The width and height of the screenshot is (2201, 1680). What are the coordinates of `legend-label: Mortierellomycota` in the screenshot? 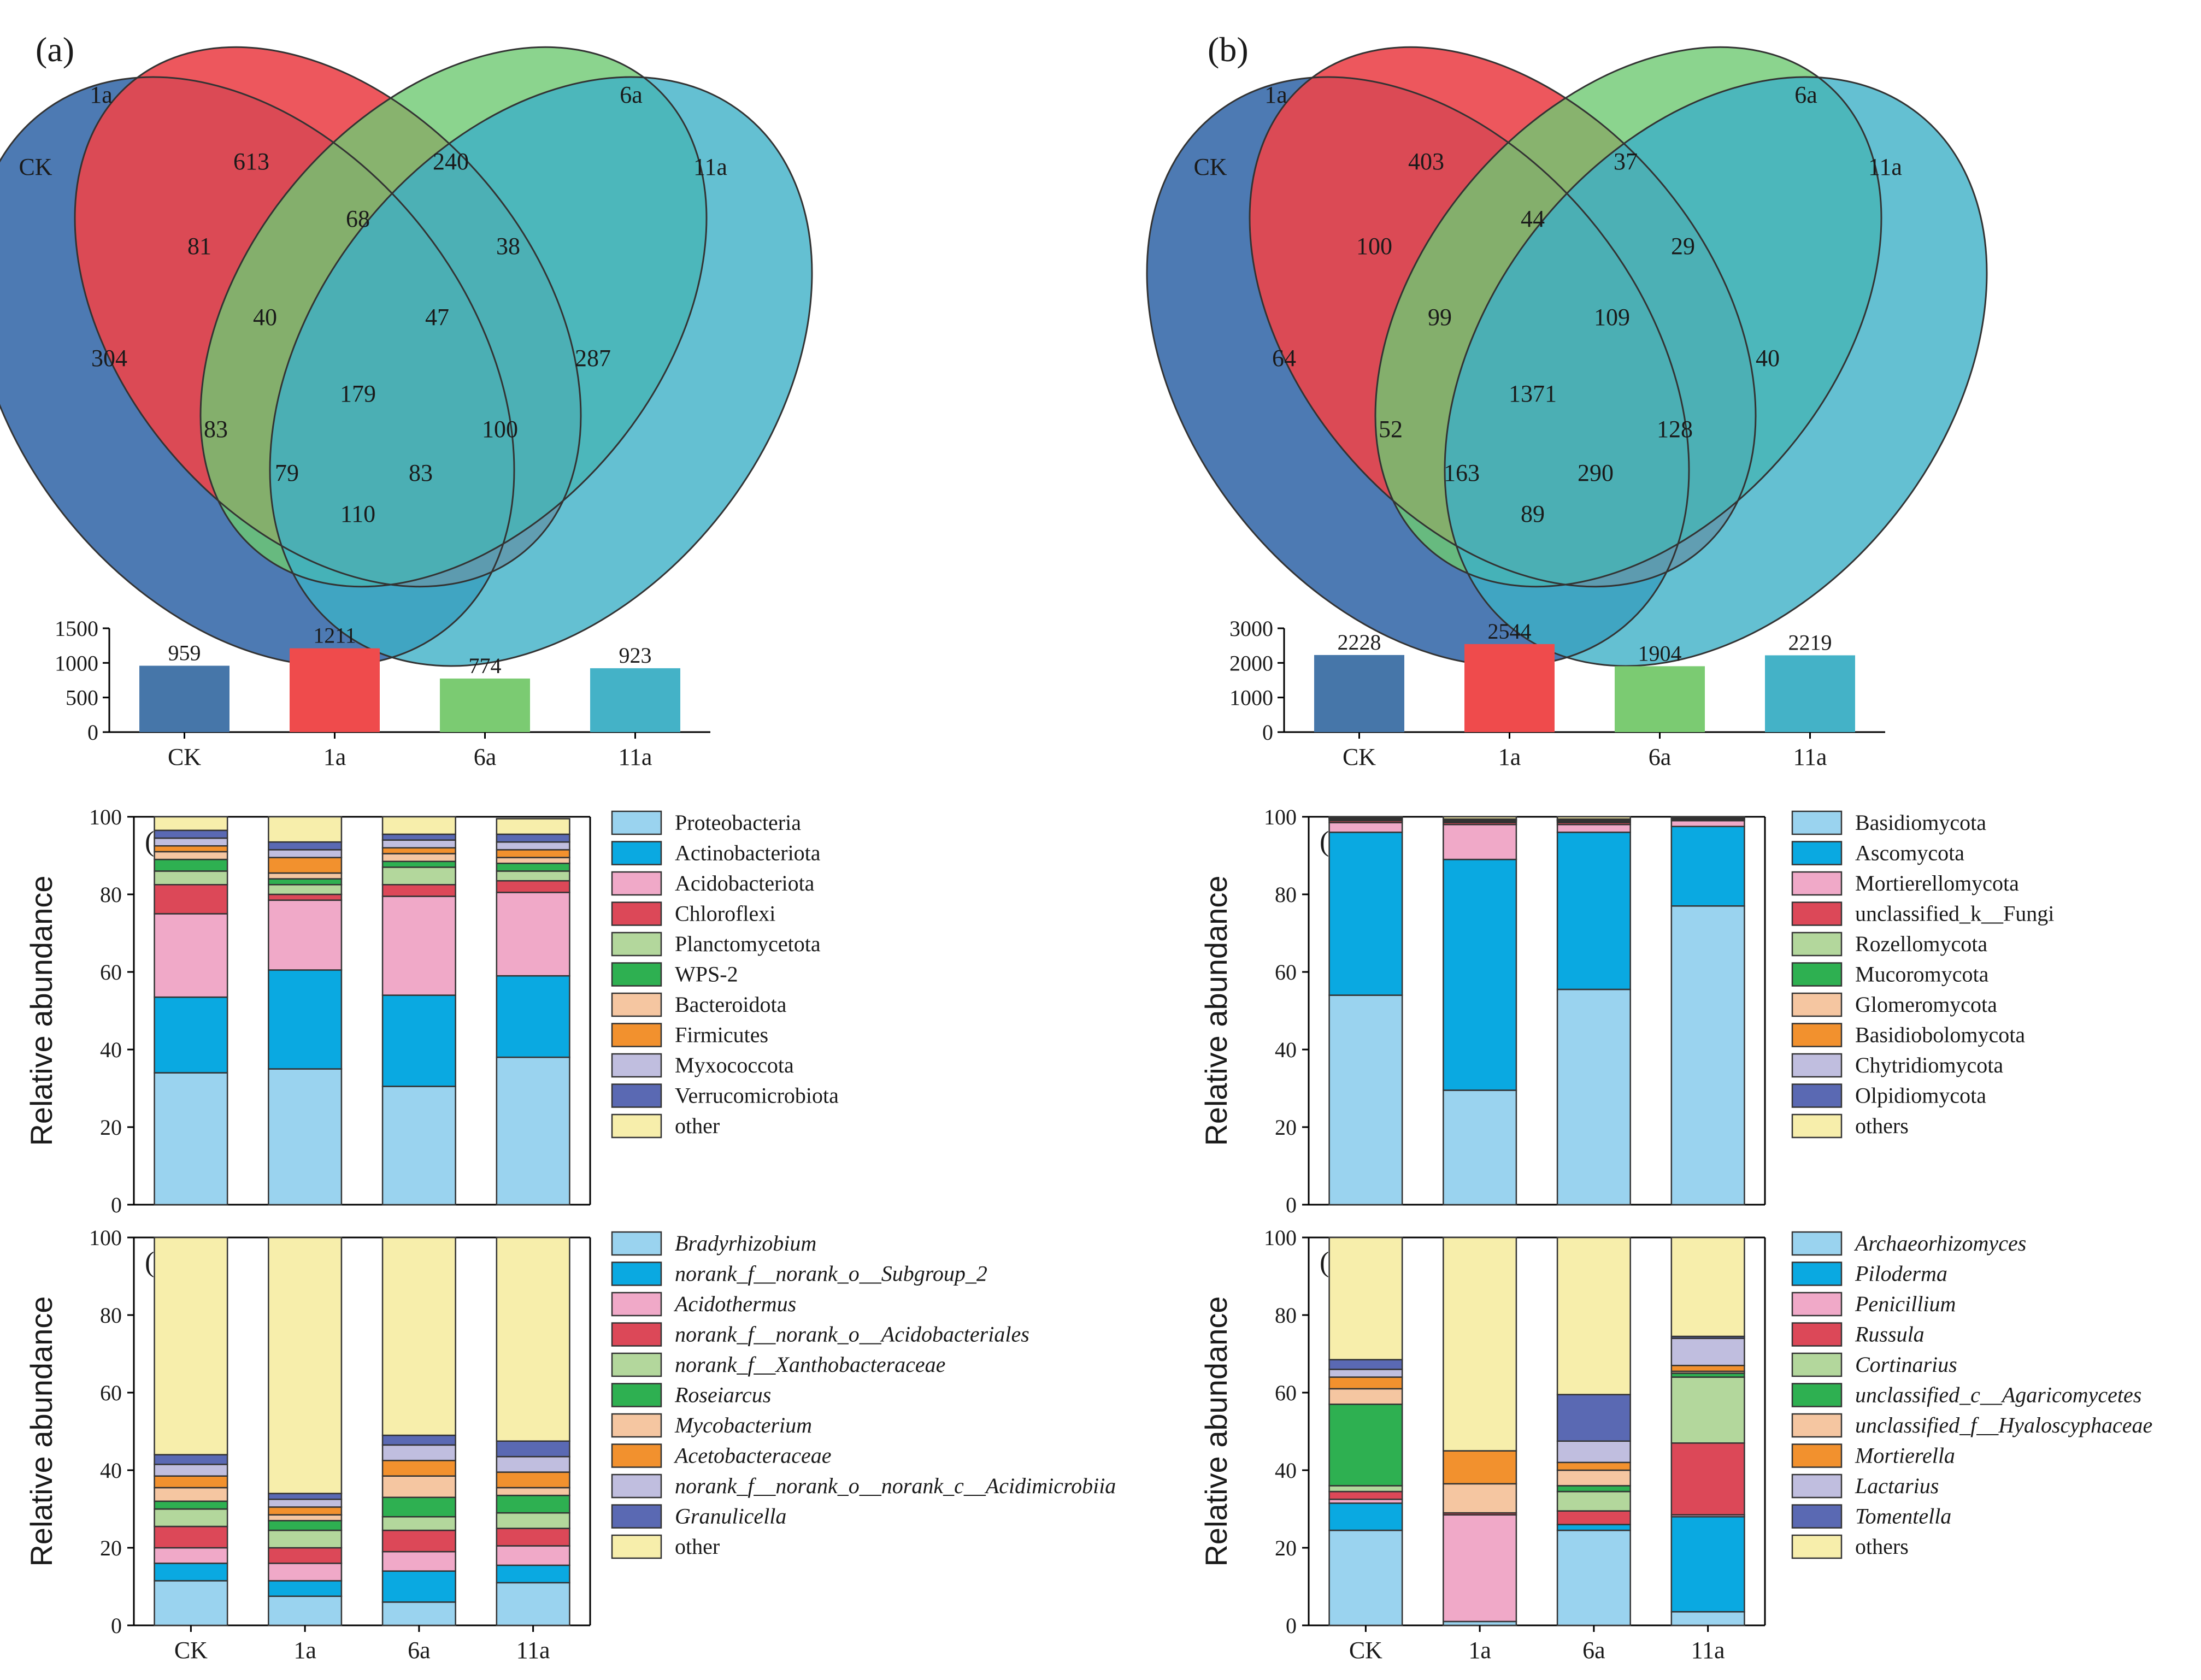 It's located at (1937, 883).